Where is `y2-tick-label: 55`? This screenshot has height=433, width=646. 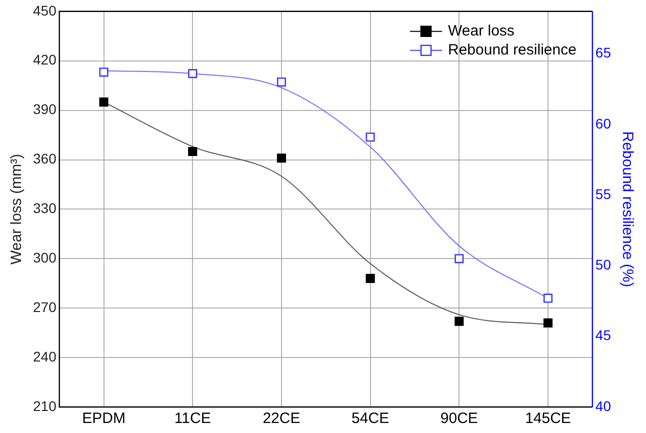 y2-tick-label: 55 is located at coordinates (603, 194).